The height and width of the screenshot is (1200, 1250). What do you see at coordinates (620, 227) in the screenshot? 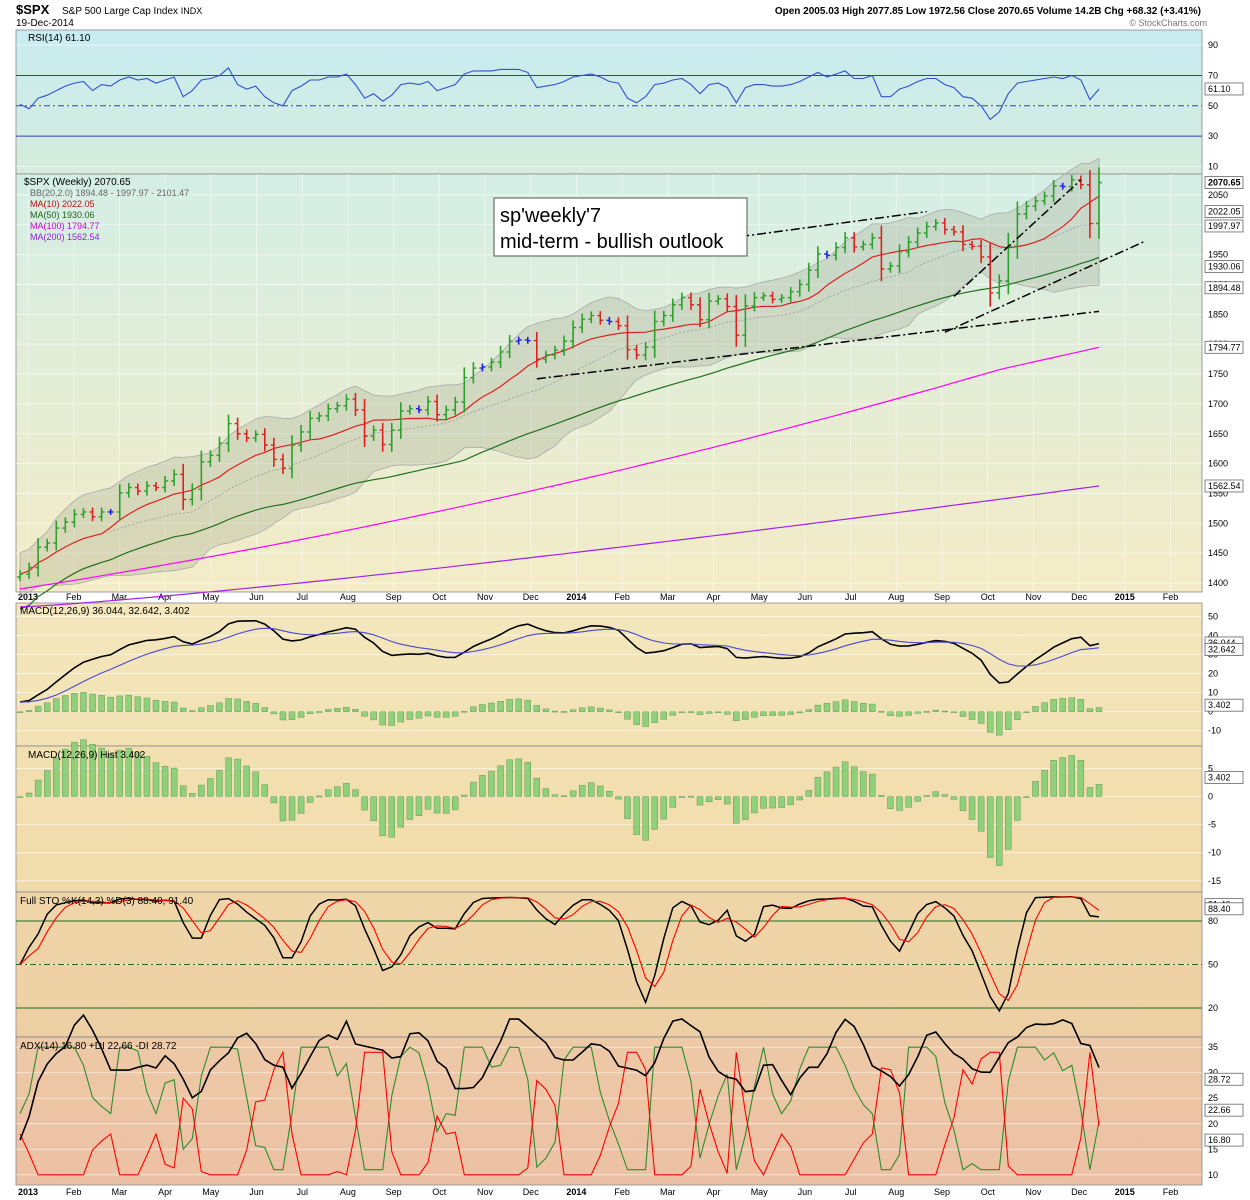
I see `annotation-box` at bounding box center [620, 227].